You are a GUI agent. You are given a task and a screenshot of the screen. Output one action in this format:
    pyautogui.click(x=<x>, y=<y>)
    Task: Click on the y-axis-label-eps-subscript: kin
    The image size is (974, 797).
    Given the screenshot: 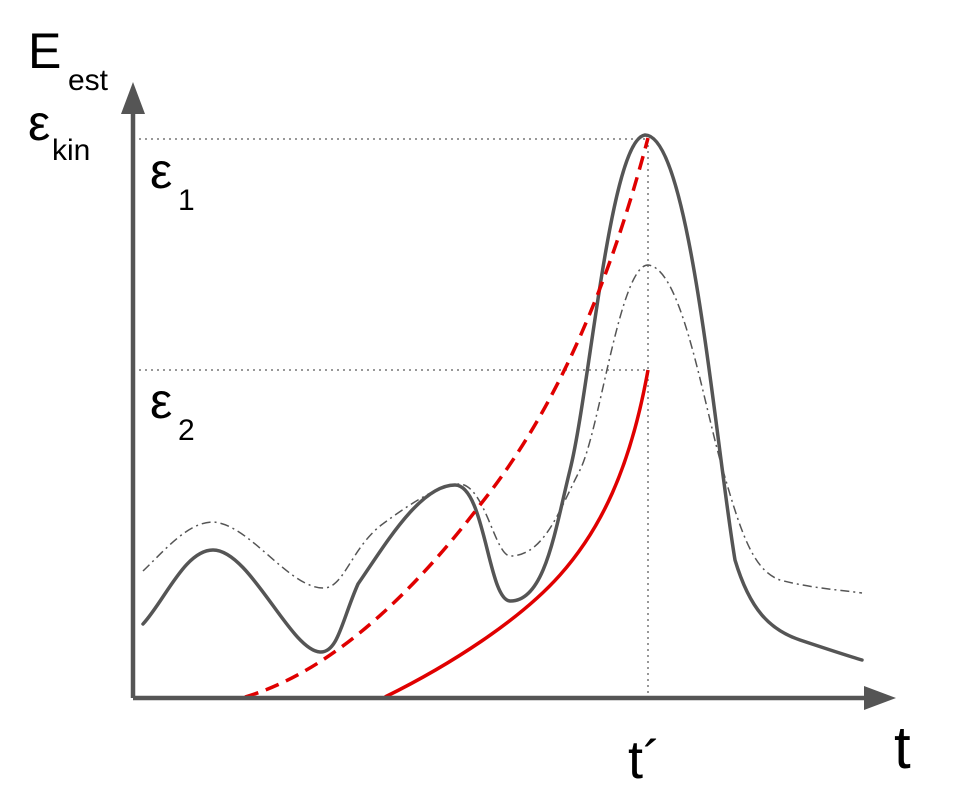 What is the action you would take?
    pyautogui.click(x=71, y=150)
    